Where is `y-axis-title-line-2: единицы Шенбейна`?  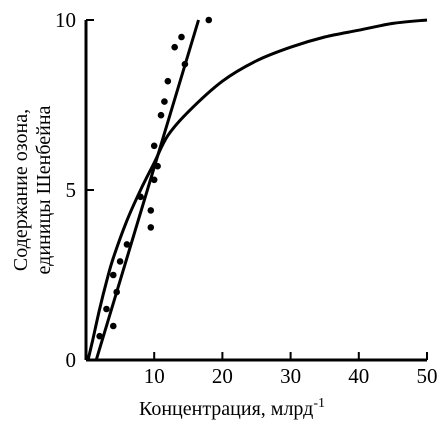 y-axis-title-line-2: единицы Шенбейна is located at coordinates (44, 189).